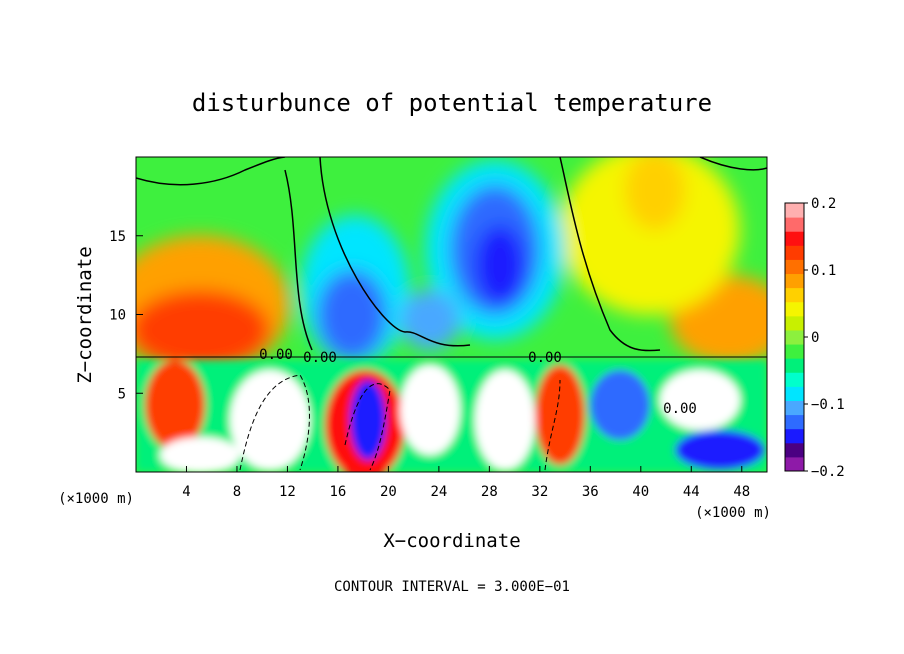 Image resolution: width=904 pixels, height=654 pixels. Describe the element at coordinates (186, 492) in the screenshot. I see `x-tick-label: 4` at that location.